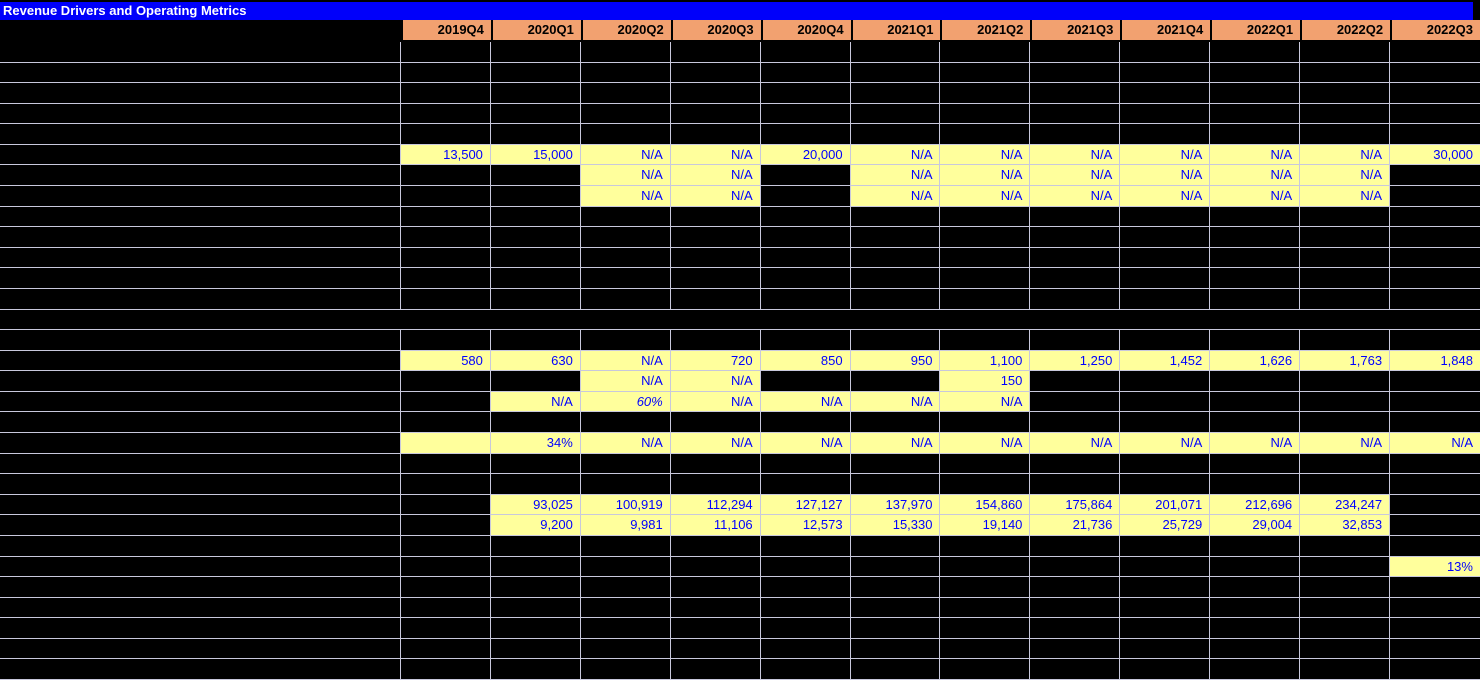  What do you see at coordinates (1435, 567) in the screenshot?
I see `value-cell: 13%` at bounding box center [1435, 567].